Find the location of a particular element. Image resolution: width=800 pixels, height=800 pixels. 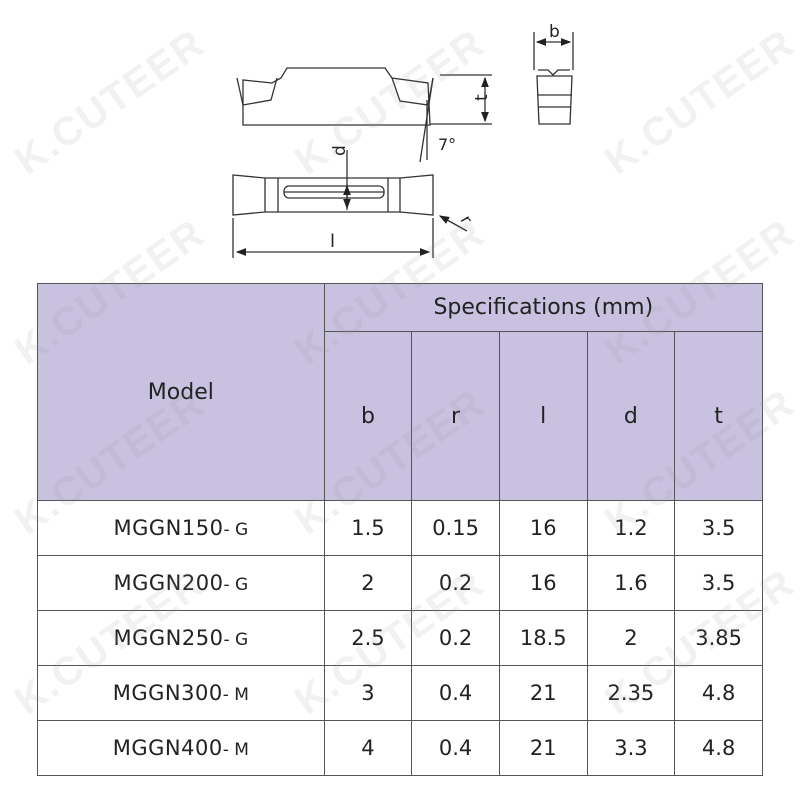

spec-value-l: 18.5 is located at coordinates (543, 638).